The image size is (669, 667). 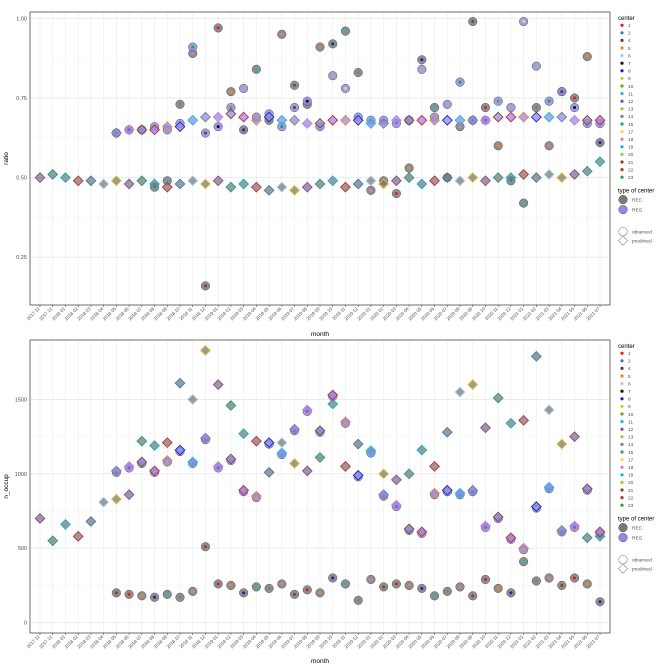 What do you see at coordinates (642, 570) in the screenshot?
I see `legend-shape-label: predicted` at bounding box center [642, 570].